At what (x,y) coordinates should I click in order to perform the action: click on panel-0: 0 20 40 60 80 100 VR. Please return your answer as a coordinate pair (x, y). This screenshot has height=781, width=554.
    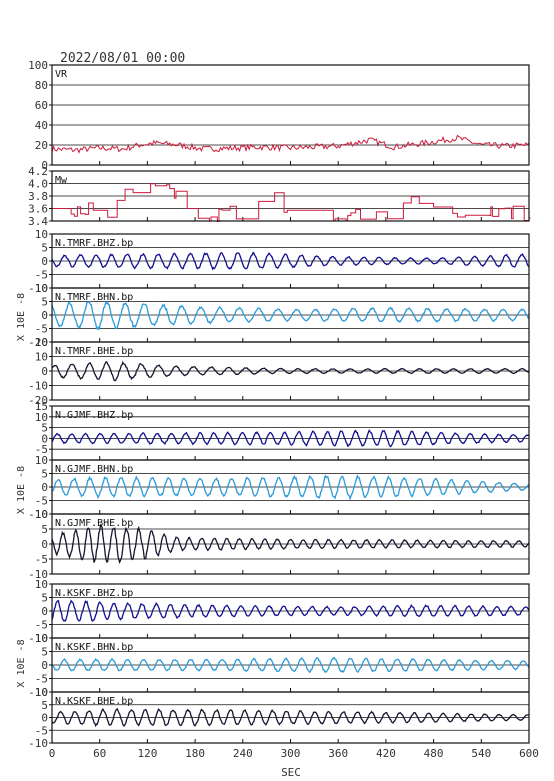
    Looking at the image, I should click on (279, 115).